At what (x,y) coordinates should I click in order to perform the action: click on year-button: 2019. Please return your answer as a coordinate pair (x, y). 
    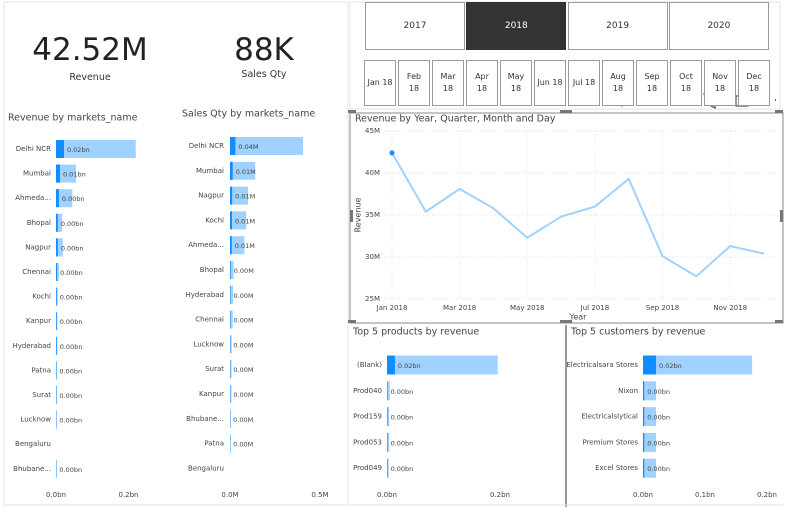
    Looking at the image, I should click on (617, 26).